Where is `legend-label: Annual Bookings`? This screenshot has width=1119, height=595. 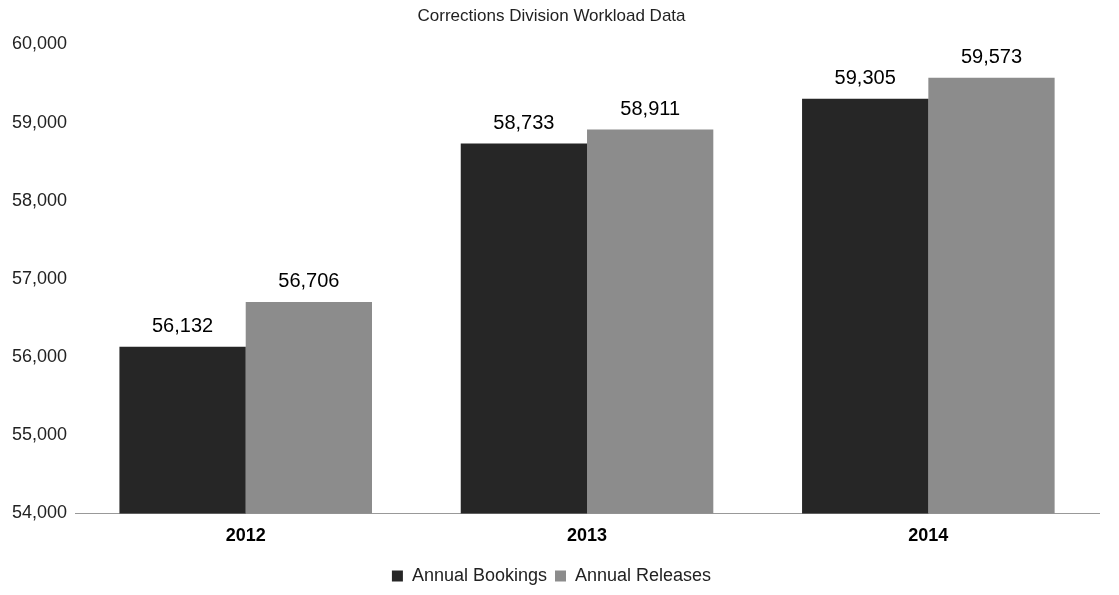 legend-label: Annual Bookings is located at coordinates (479, 574).